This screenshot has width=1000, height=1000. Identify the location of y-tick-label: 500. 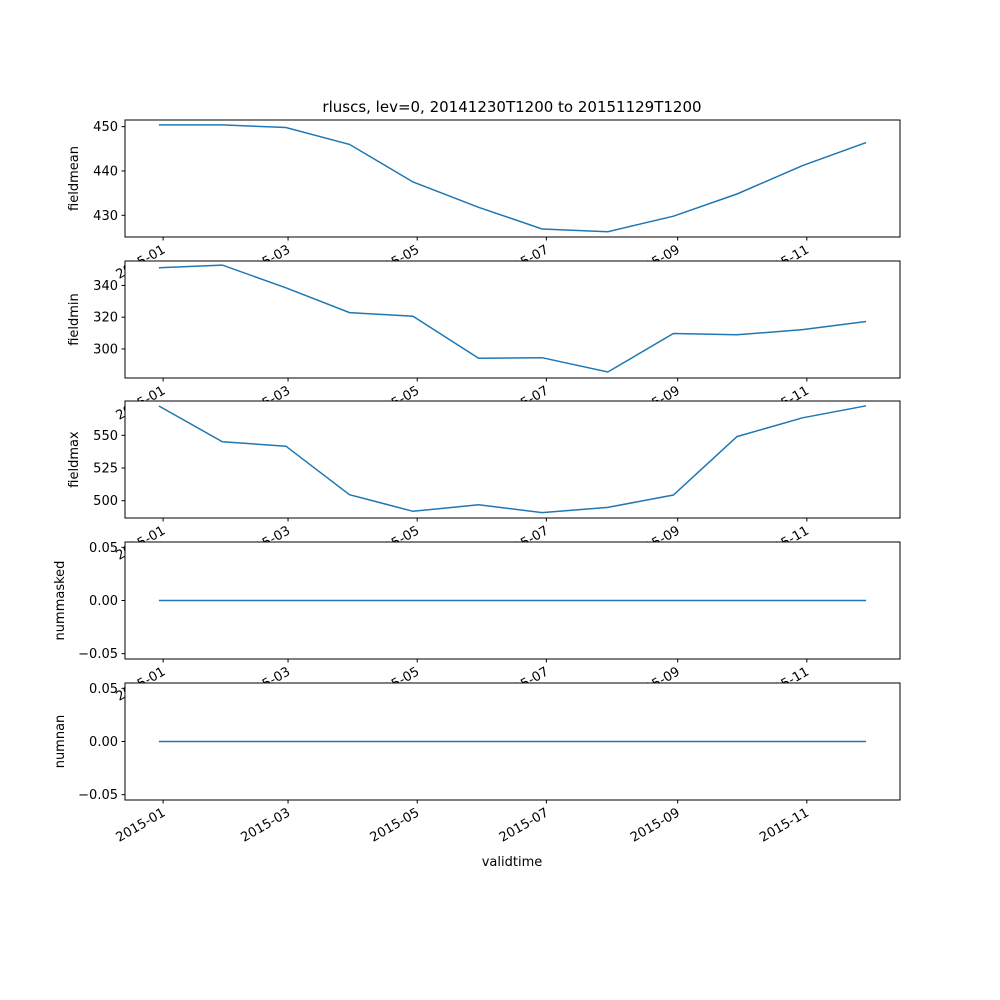
(105, 501).